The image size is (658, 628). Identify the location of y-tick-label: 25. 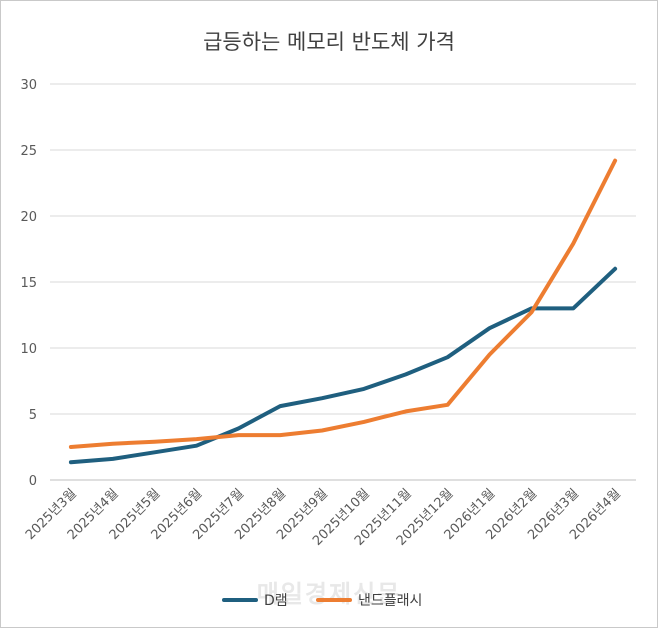
(28, 151).